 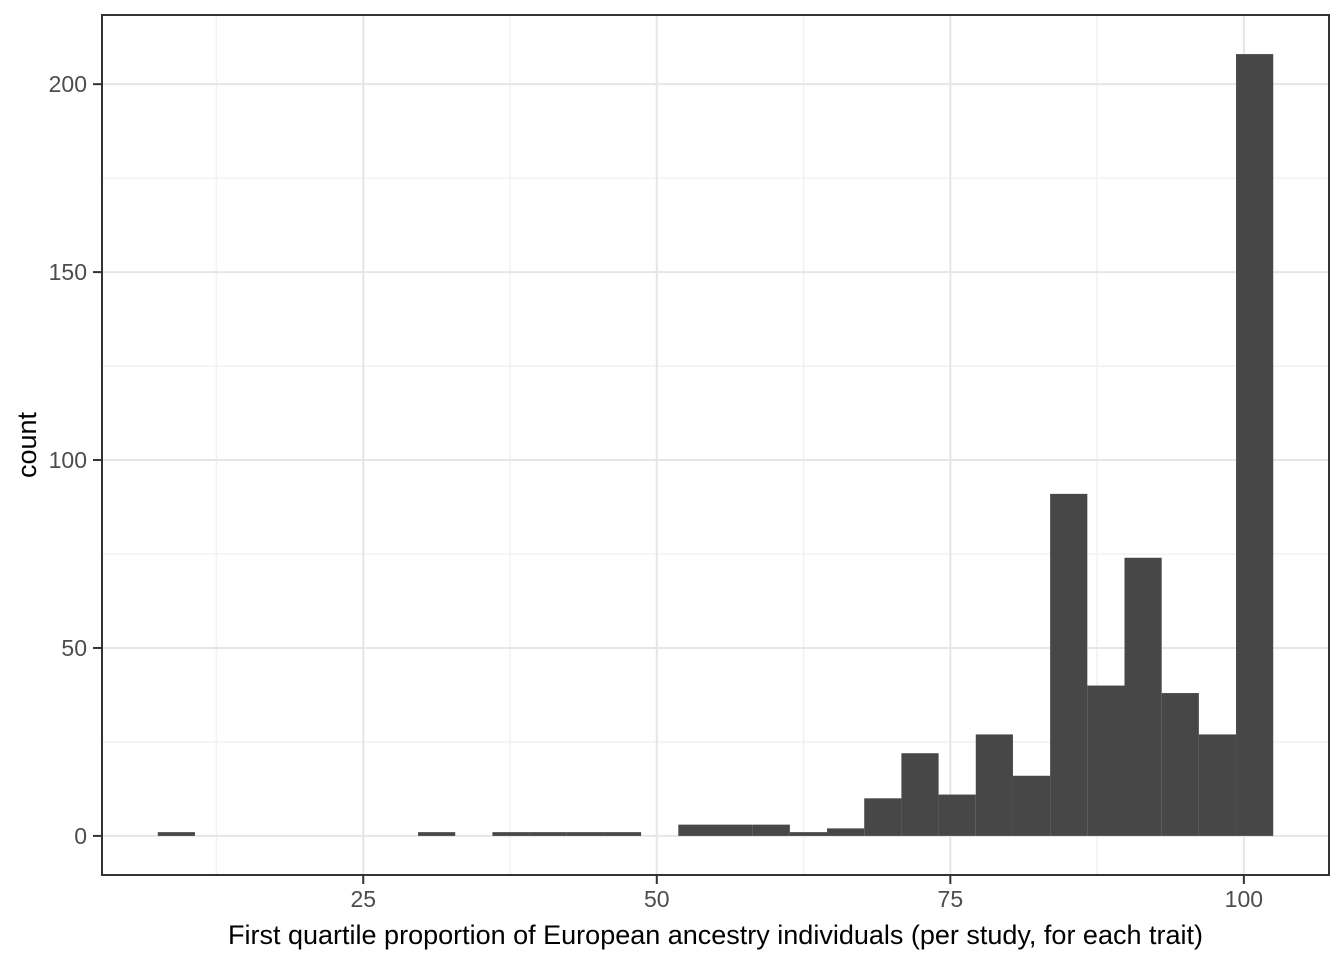 I want to click on x-tick-label: 75, so click(x=951, y=899).